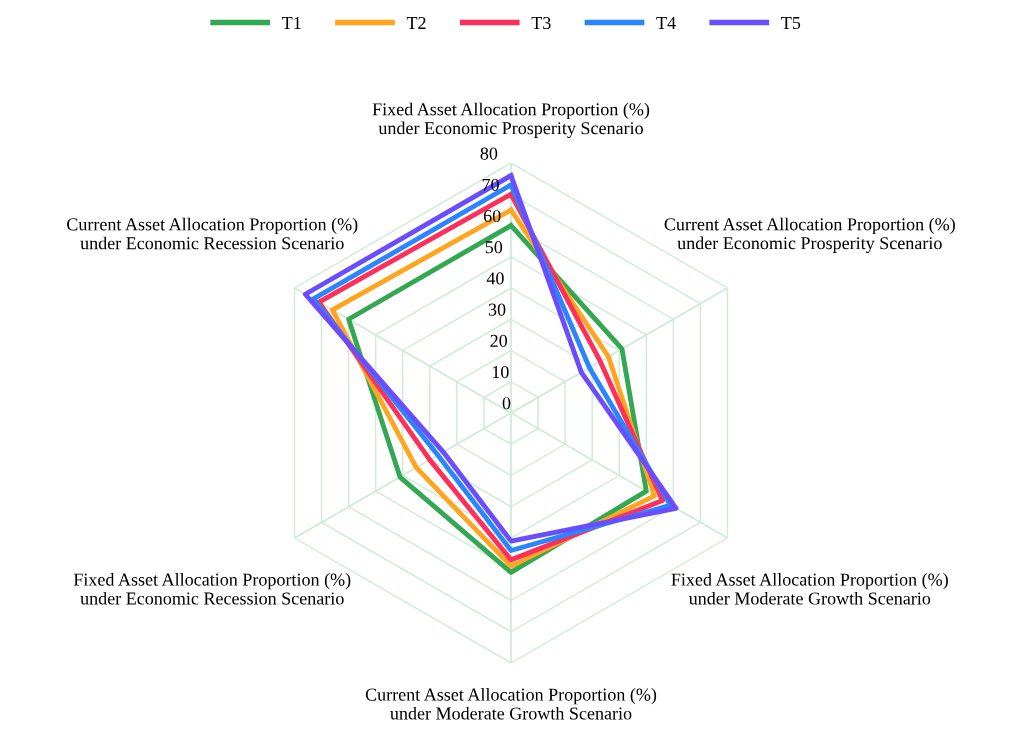  What do you see at coordinates (791, 23) in the screenshot?
I see `legend-label: T5` at bounding box center [791, 23].